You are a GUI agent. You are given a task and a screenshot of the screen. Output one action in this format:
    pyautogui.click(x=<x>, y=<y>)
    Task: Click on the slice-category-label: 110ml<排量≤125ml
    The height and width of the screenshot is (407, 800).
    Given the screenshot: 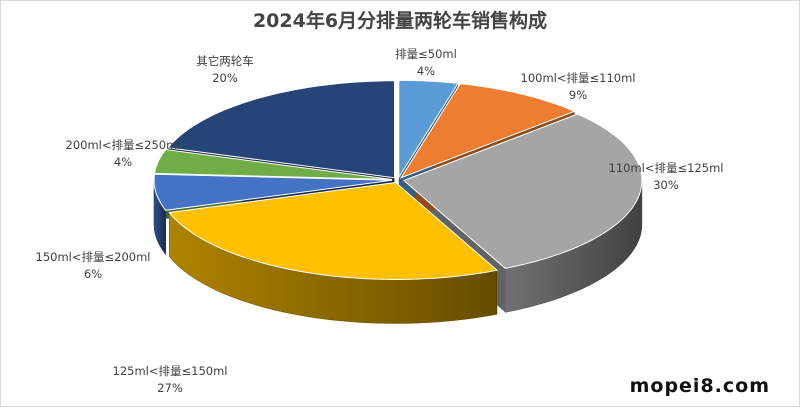 What is the action you would take?
    pyautogui.click(x=666, y=168)
    